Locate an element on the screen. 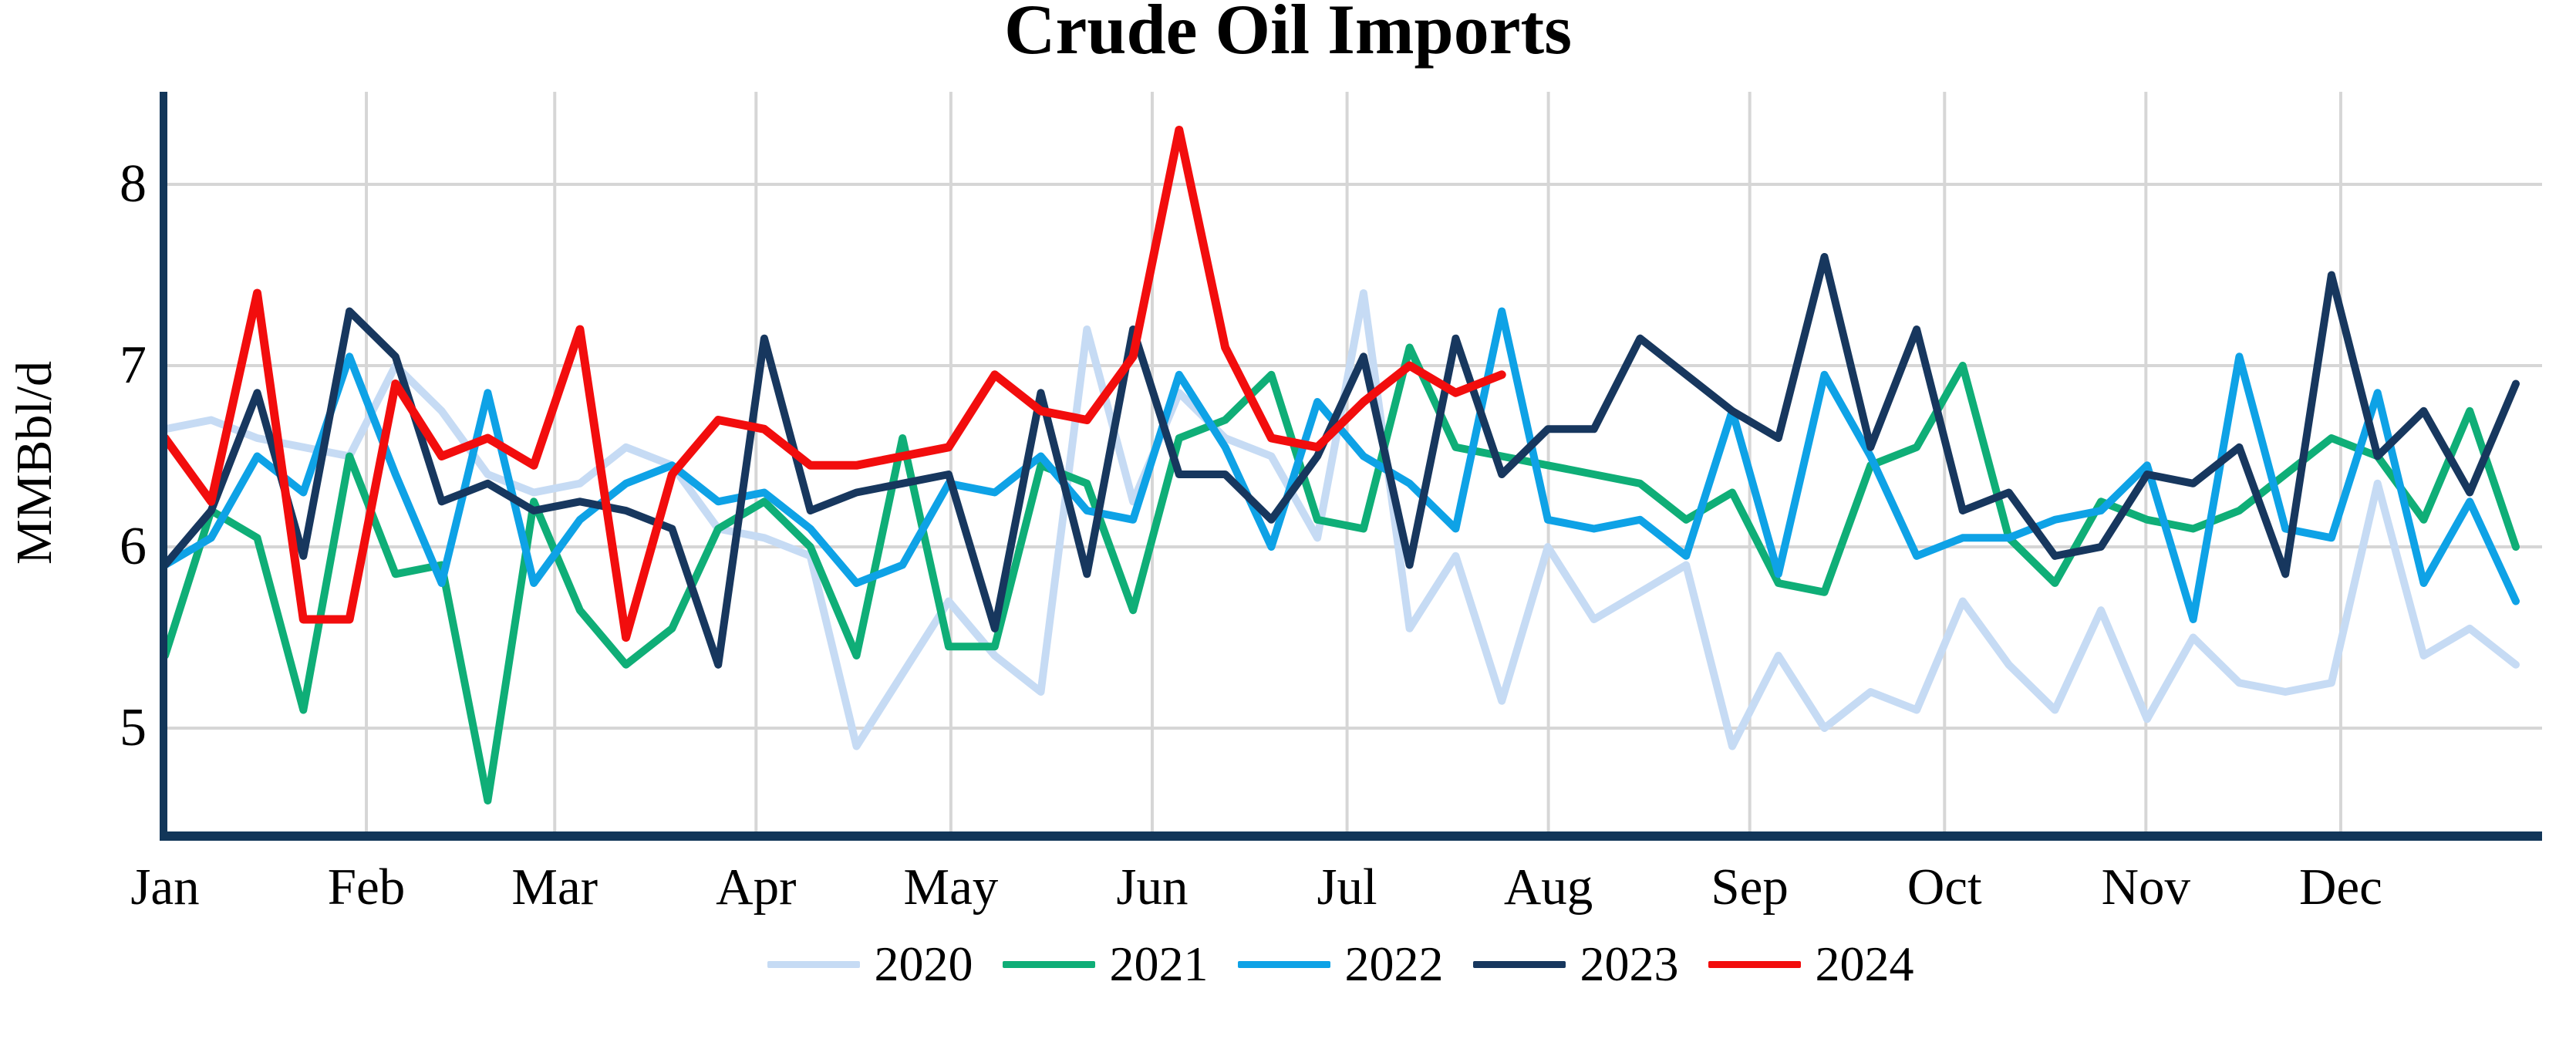 The width and height of the screenshot is (2576, 1049). legend: 2020 2021 2022 2023 2024 is located at coordinates (1314, 964).